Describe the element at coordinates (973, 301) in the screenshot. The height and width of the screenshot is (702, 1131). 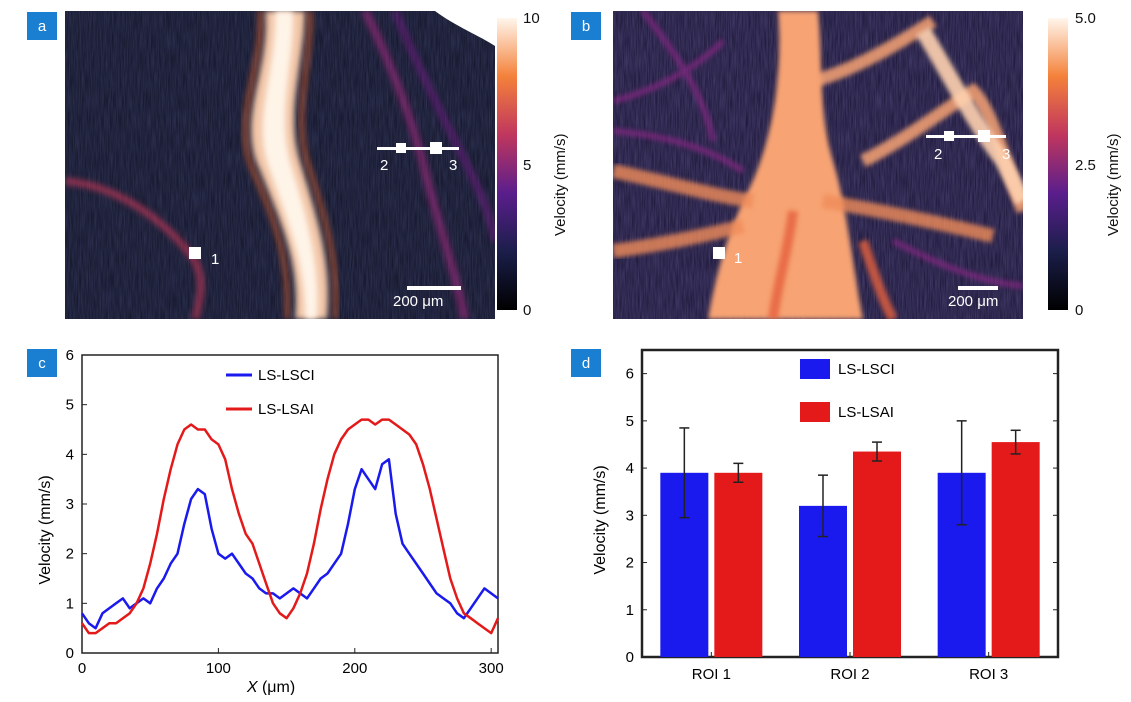
I see `panel-b-scale-label: 200 μm` at that location.